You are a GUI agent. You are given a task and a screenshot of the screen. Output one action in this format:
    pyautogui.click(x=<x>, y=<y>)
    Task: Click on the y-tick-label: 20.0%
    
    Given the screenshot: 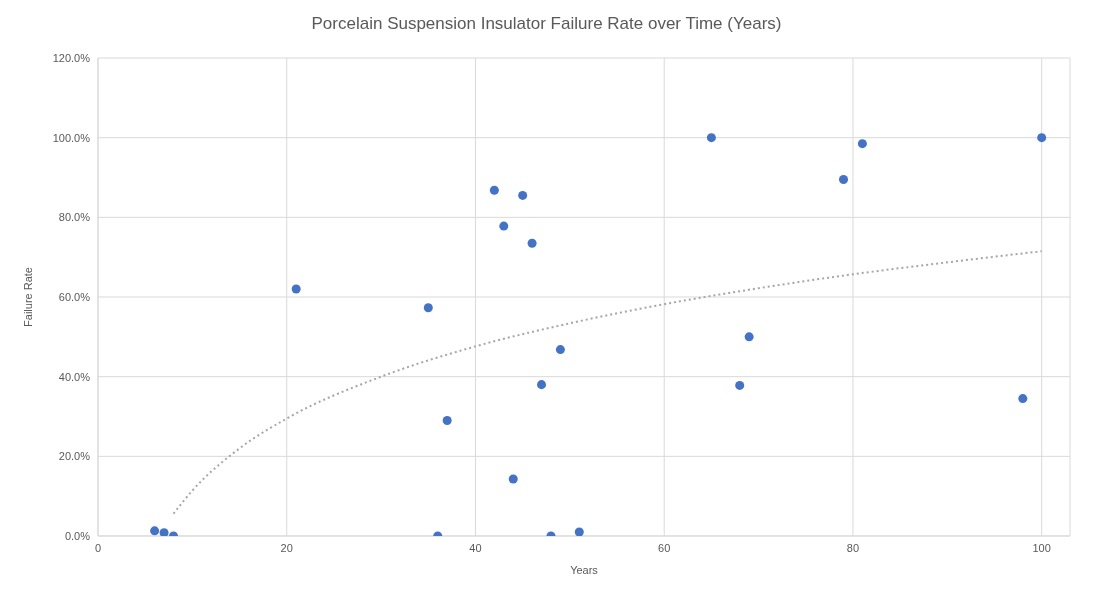 What is the action you would take?
    pyautogui.click(x=74, y=456)
    